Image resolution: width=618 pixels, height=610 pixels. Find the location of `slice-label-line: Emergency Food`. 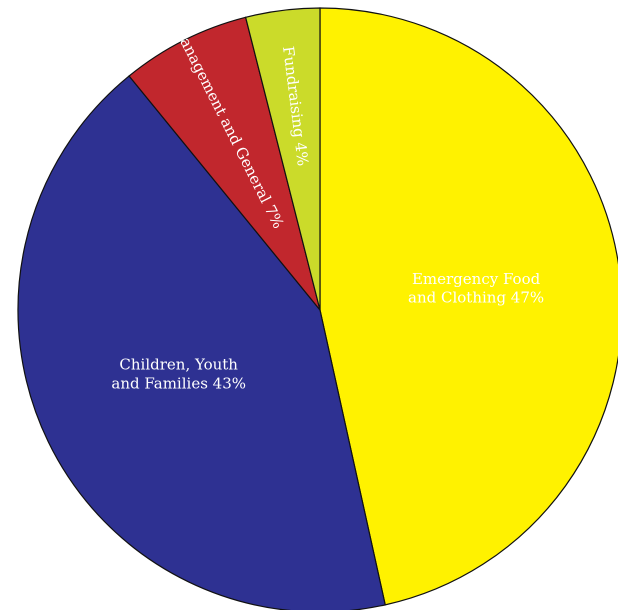

slice-label-line: Emergency Food is located at coordinates (476, 279).